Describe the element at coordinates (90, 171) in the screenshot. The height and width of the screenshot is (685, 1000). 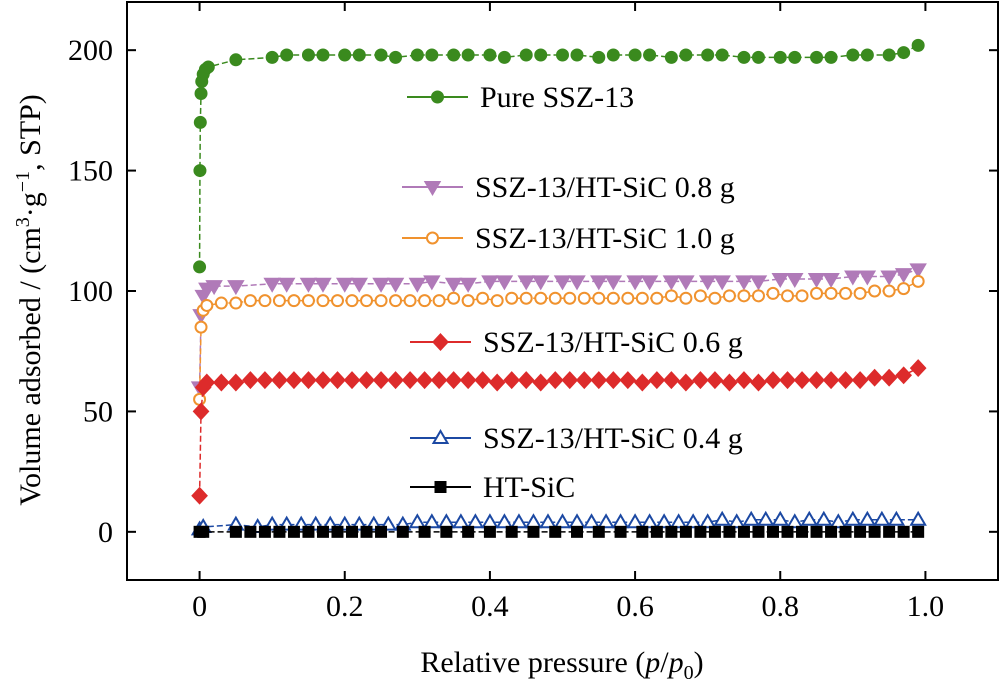
I see `y-tick-label: 150` at that location.